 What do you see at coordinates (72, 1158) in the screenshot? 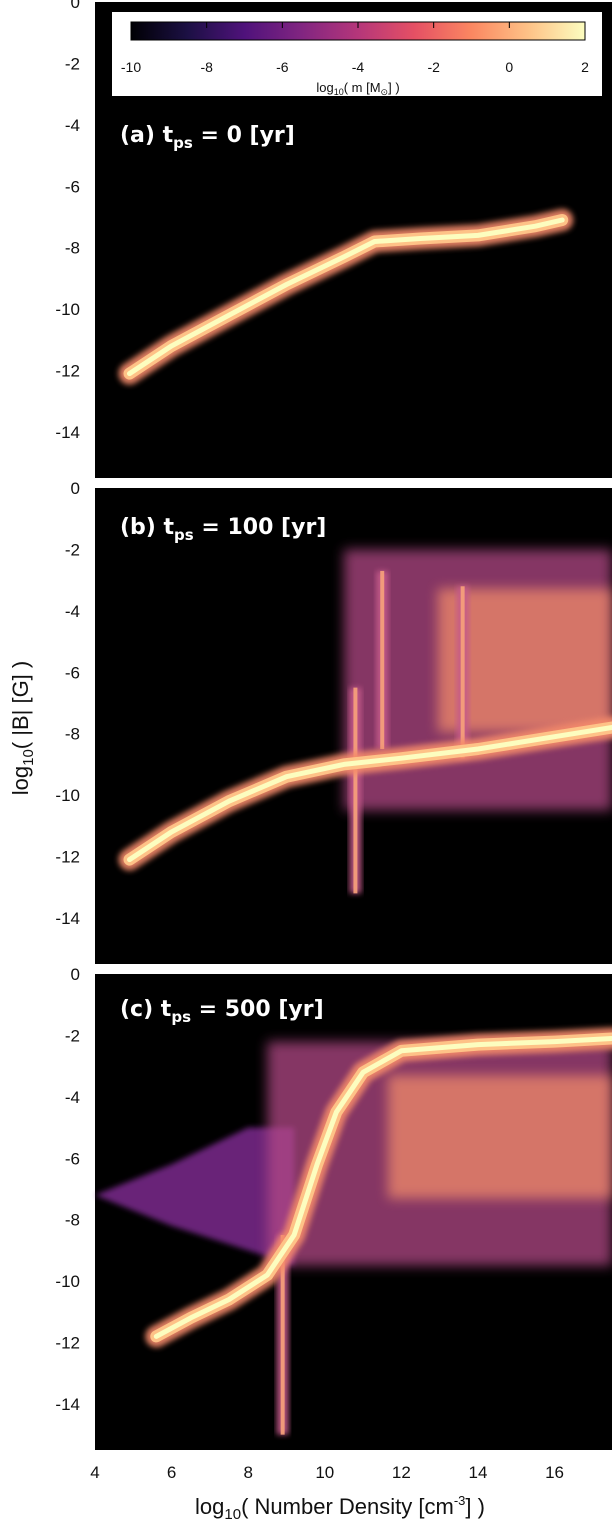
I see `panel-c-y-tick-label: -6` at bounding box center [72, 1158].